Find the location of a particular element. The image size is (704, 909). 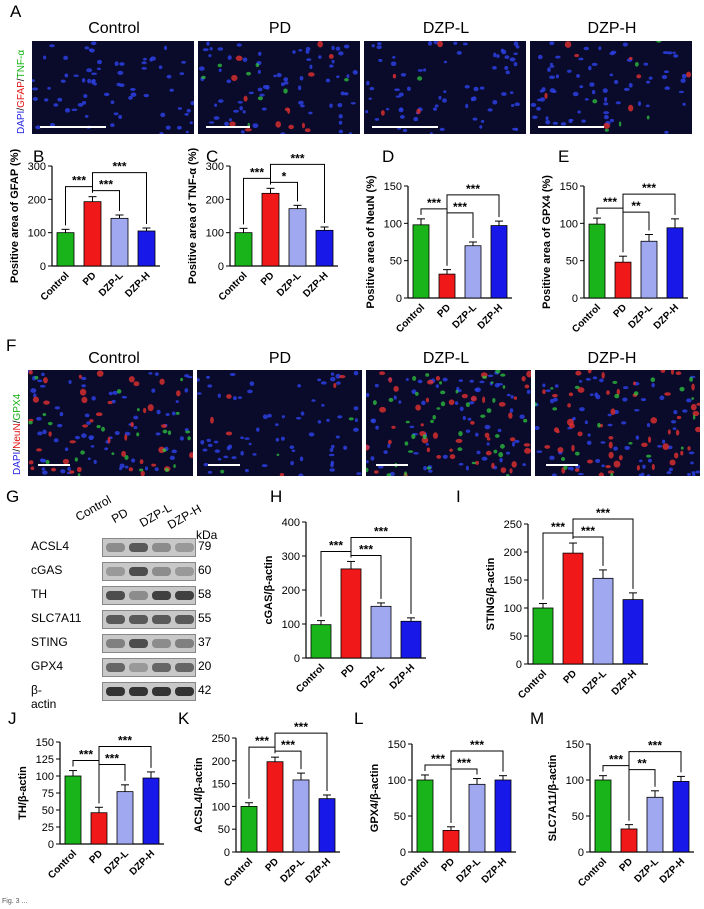

bar-dzp-l is located at coordinates (301, 816).